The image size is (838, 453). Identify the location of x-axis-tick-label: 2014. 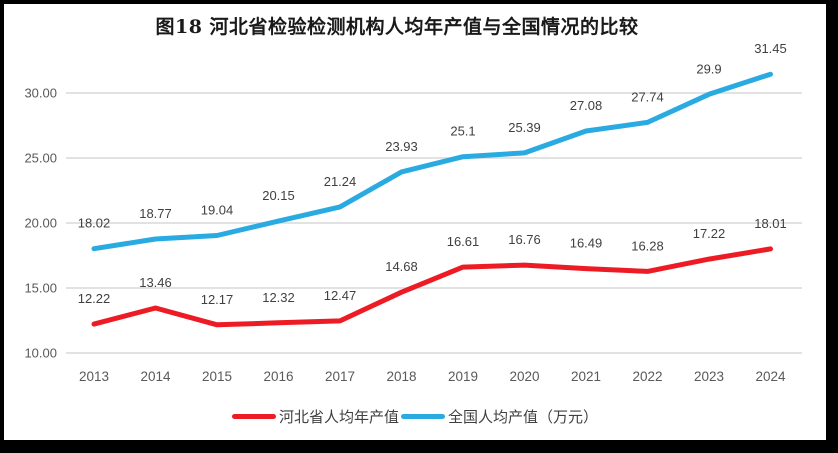
(155, 376).